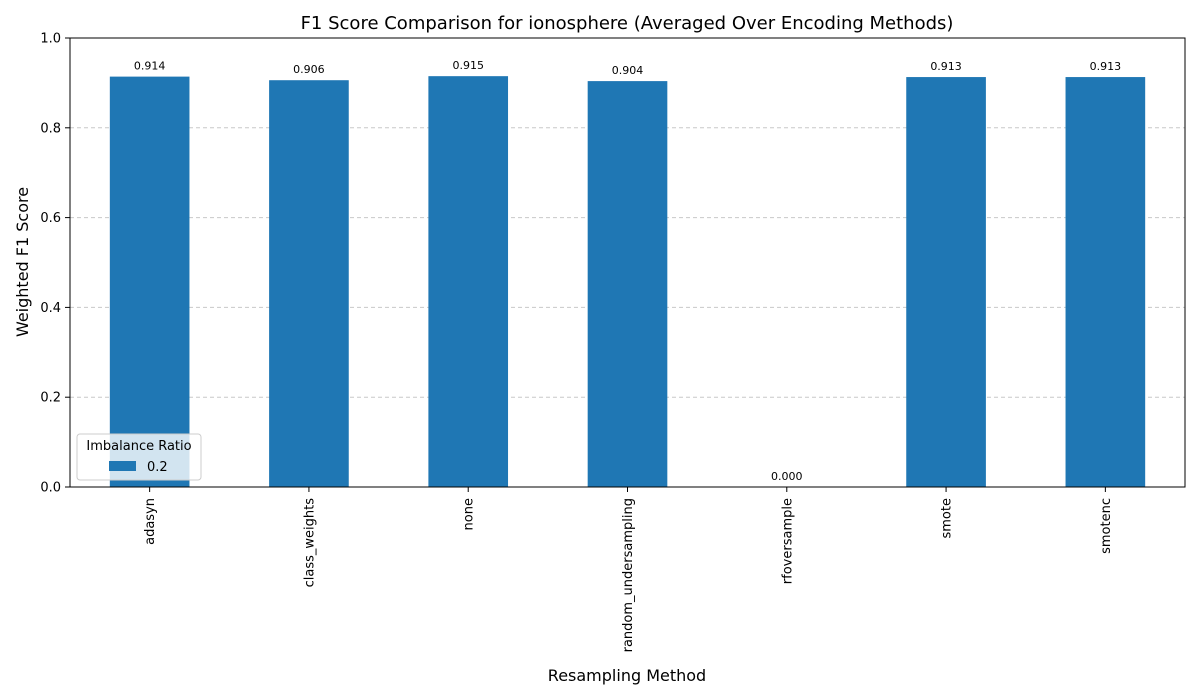  What do you see at coordinates (947, 518) in the screenshot?
I see `x-tick-label: smote` at bounding box center [947, 518].